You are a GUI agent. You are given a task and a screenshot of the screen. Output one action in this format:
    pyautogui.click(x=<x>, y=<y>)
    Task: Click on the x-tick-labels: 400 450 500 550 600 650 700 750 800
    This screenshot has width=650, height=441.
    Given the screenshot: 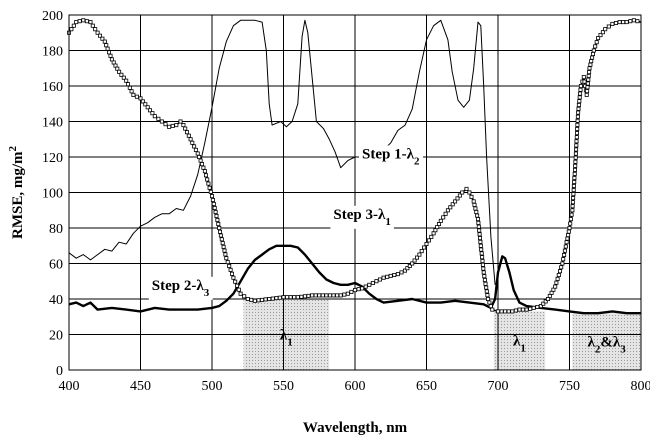 What is the action you would take?
    pyautogui.click(x=354, y=386)
    